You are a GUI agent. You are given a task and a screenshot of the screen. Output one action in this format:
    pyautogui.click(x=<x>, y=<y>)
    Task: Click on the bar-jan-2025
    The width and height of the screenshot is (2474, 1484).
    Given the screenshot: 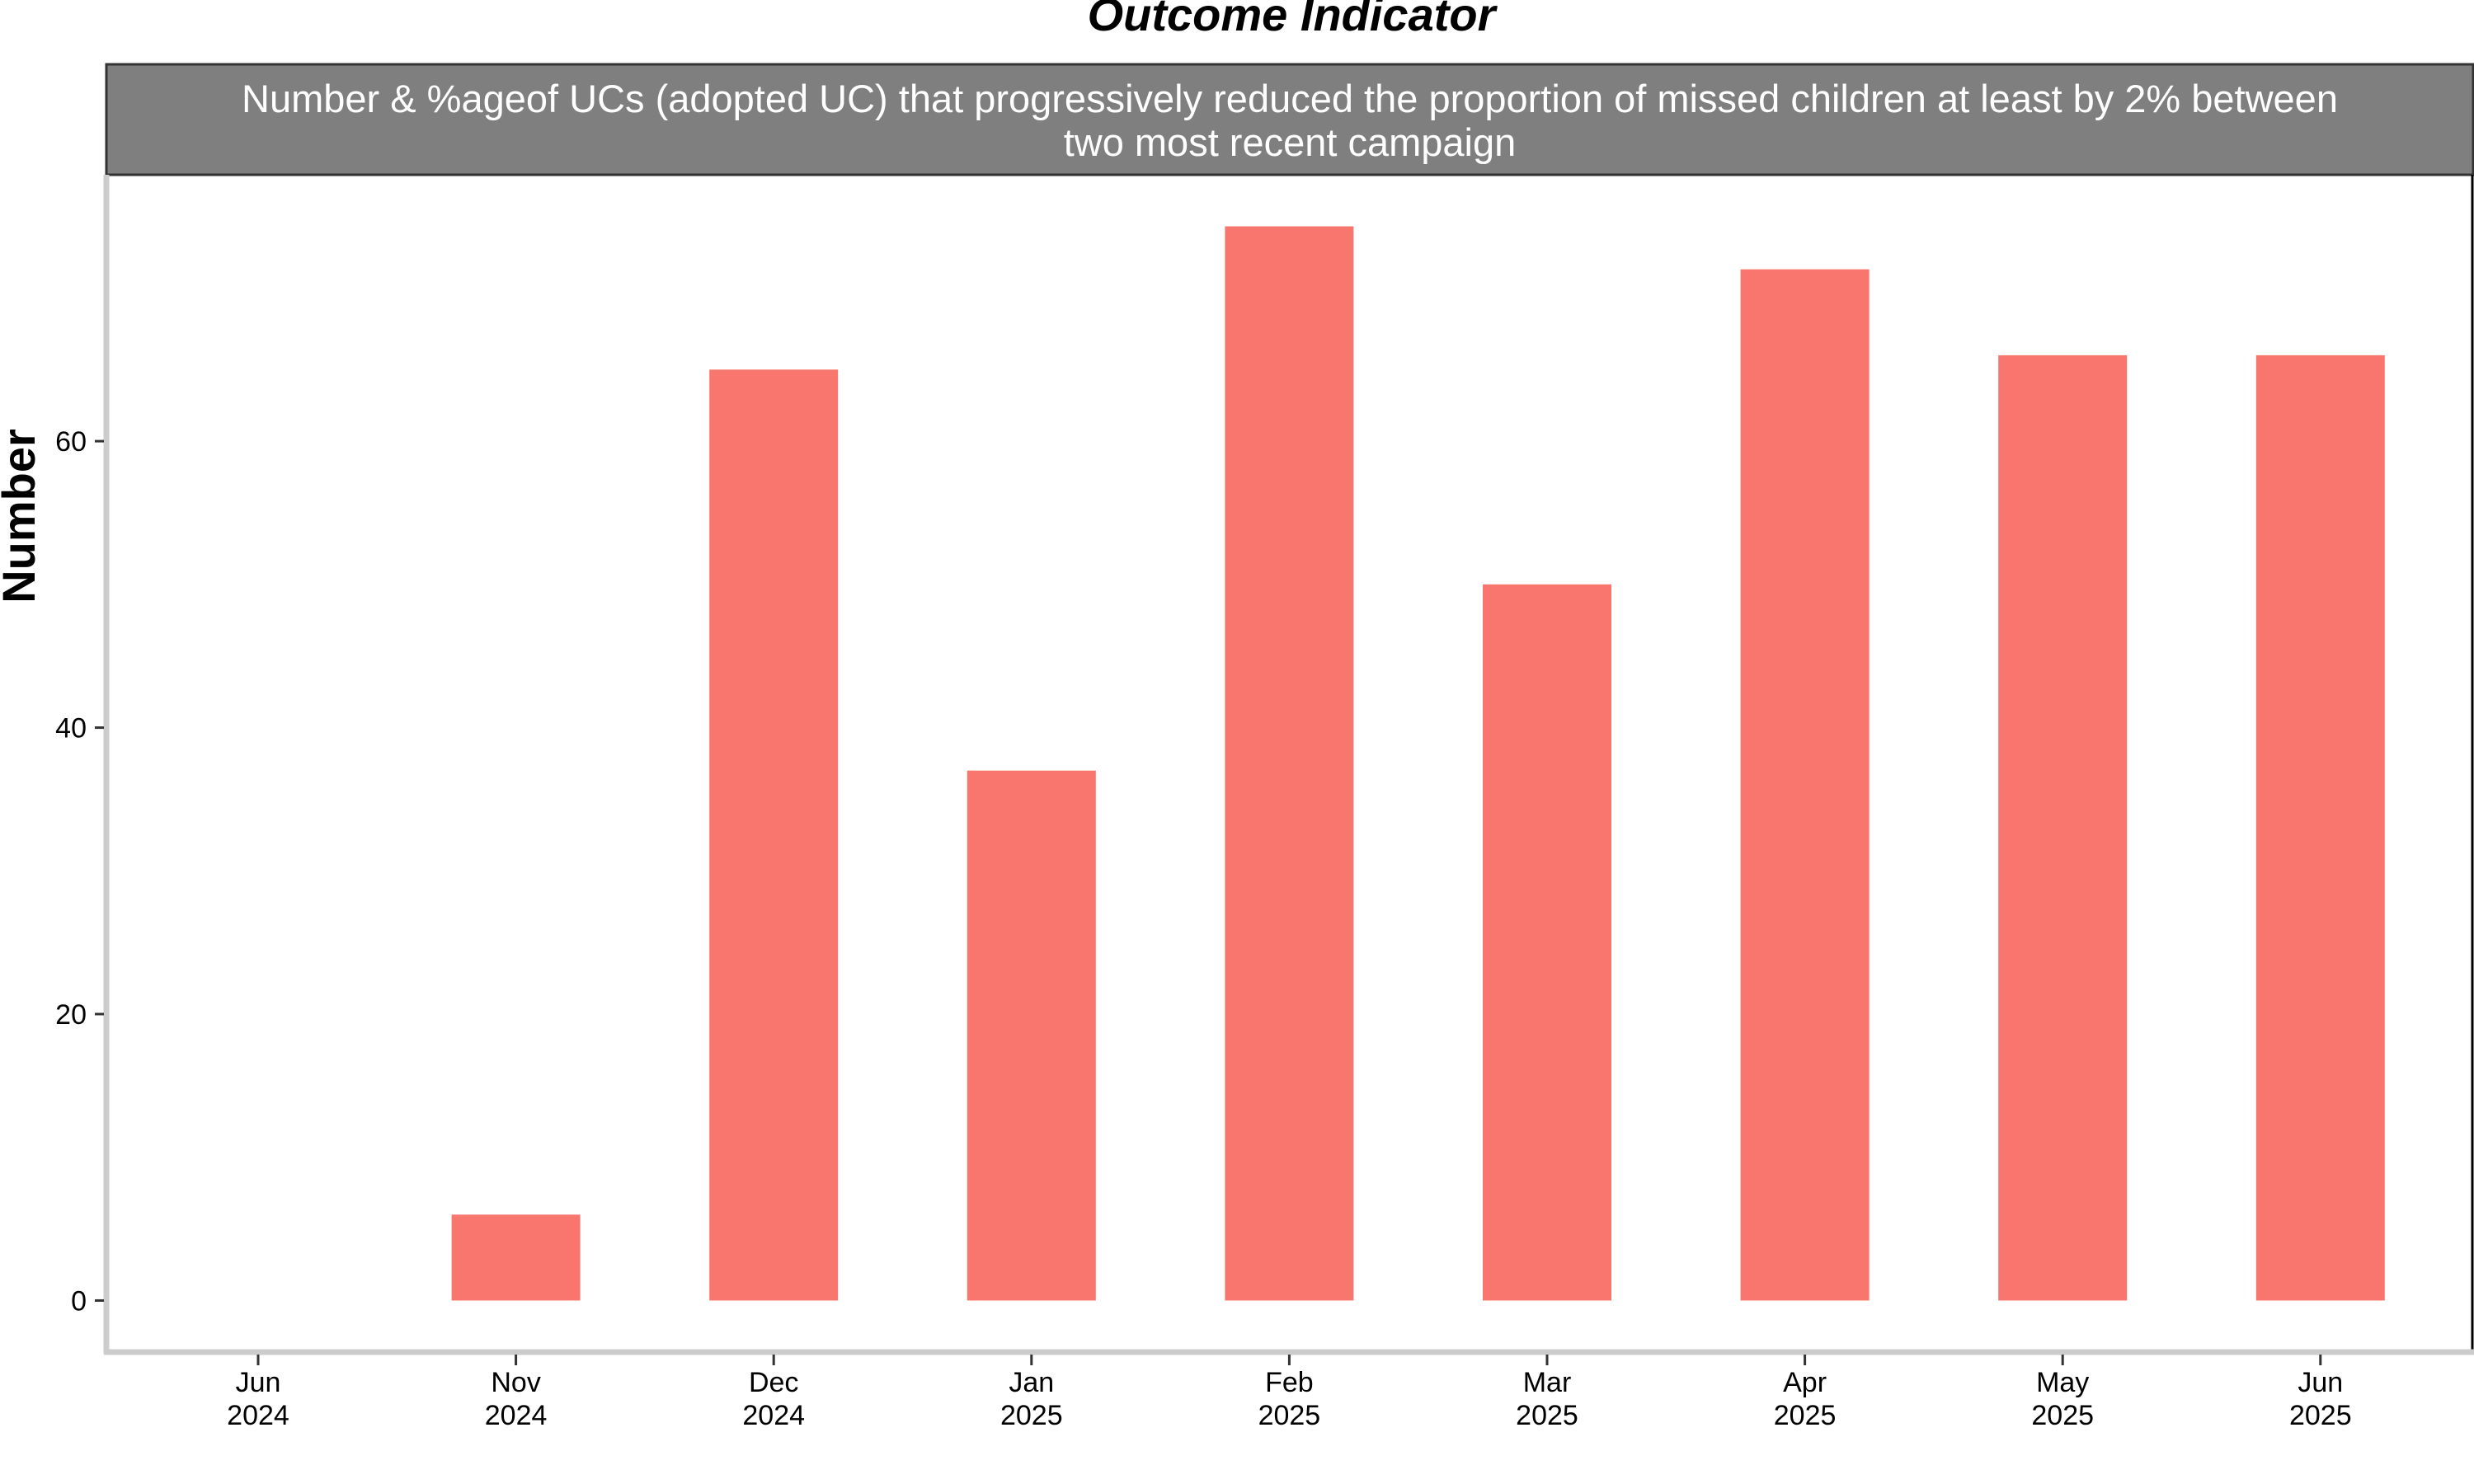 What is the action you would take?
    pyautogui.click(x=1031, y=1035)
    